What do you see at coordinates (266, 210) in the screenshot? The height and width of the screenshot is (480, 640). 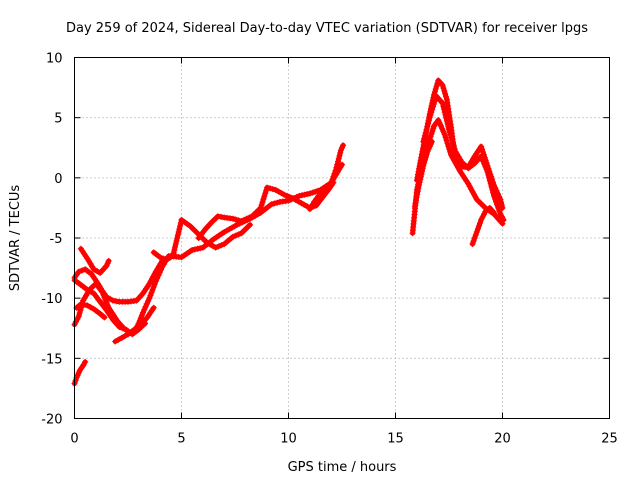 I see `series-track-i` at bounding box center [266, 210].